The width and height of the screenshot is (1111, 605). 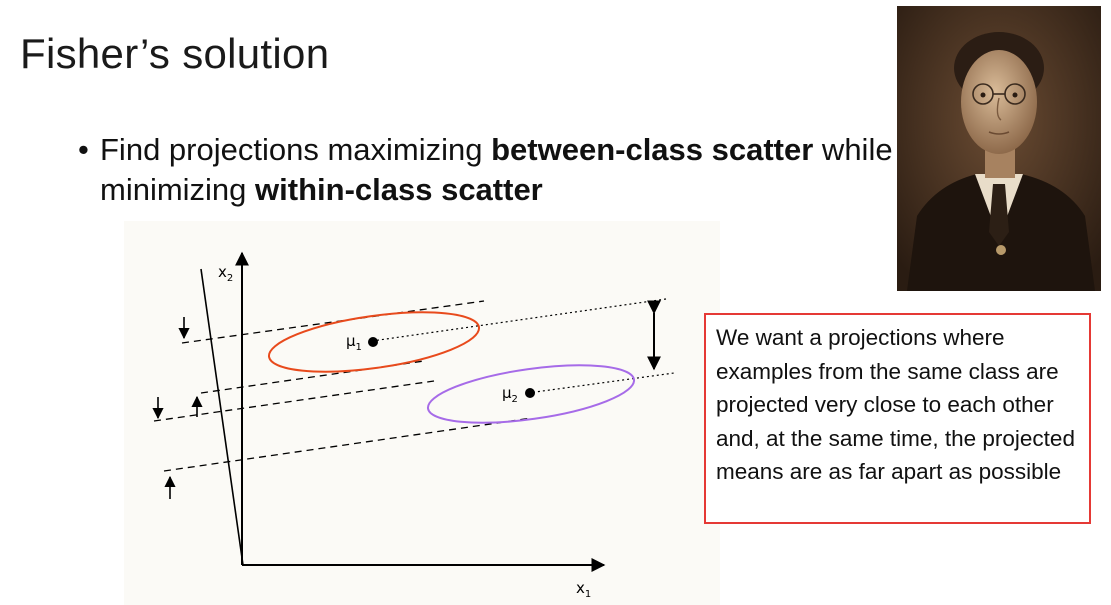 I want to click on bullet-text-part1: Find projections maximizing, so click(x=296, y=149).